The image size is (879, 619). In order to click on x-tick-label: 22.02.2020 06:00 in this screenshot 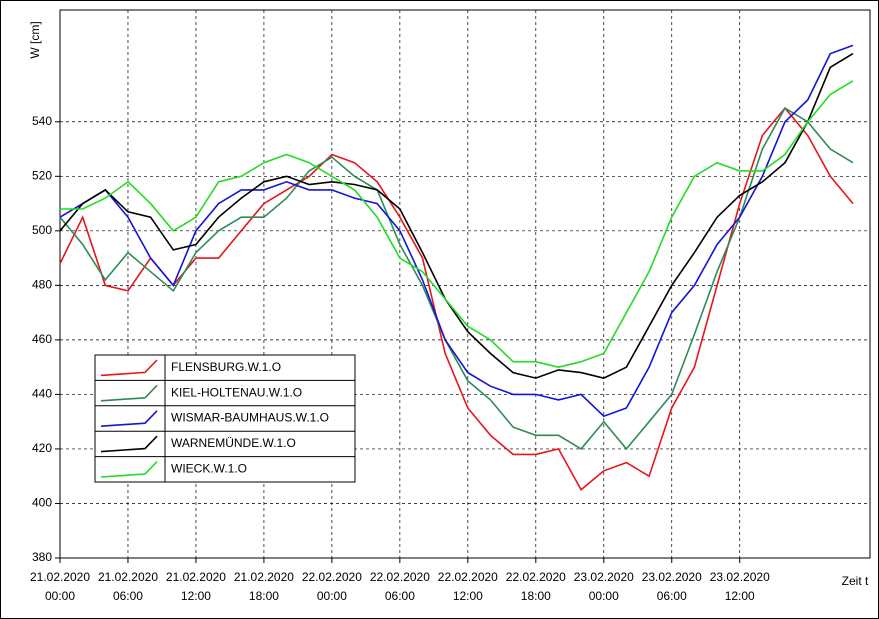, I will do `click(399, 586)`.